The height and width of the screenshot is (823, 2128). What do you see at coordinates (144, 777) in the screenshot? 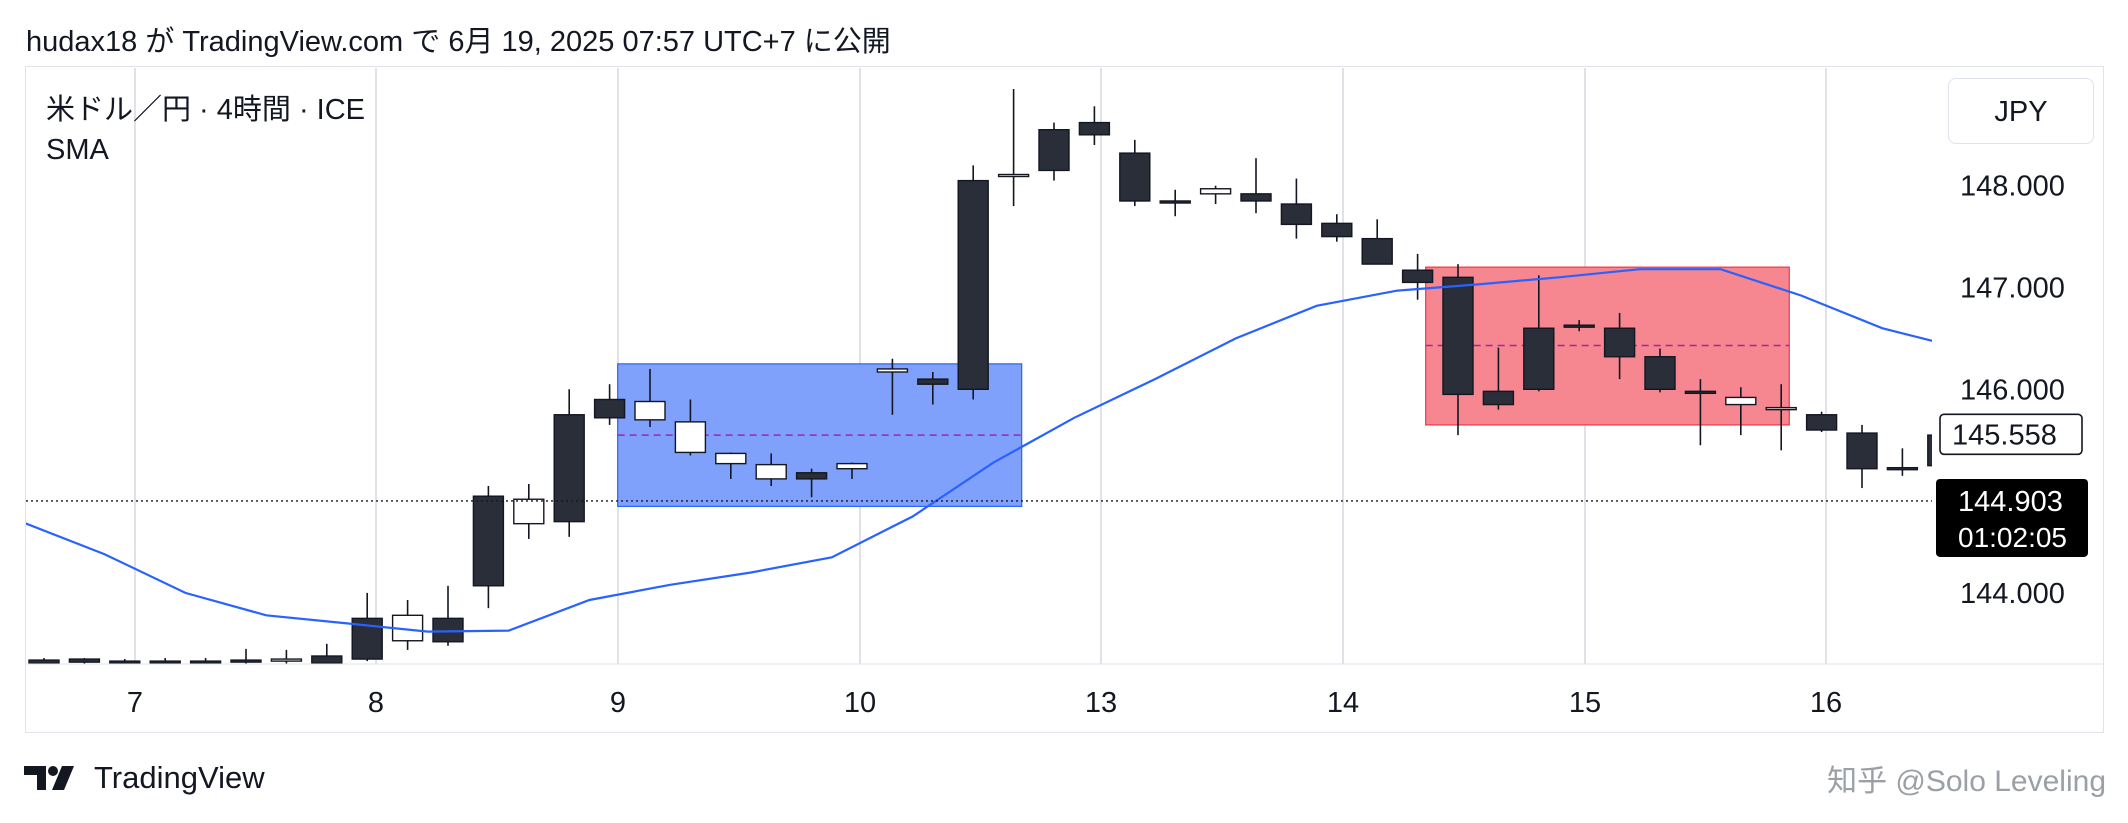
I see `tradingview-brand: TradingView` at bounding box center [144, 777].